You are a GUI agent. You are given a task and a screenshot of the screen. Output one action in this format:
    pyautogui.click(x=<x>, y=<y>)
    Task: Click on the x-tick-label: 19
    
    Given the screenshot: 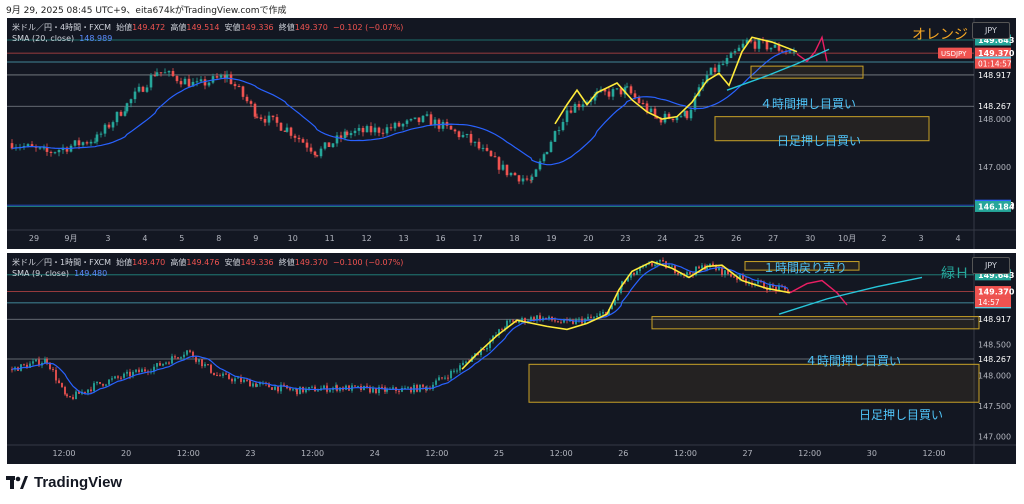 What is the action you would take?
    pyautogui.click(x=551, y=238)
    